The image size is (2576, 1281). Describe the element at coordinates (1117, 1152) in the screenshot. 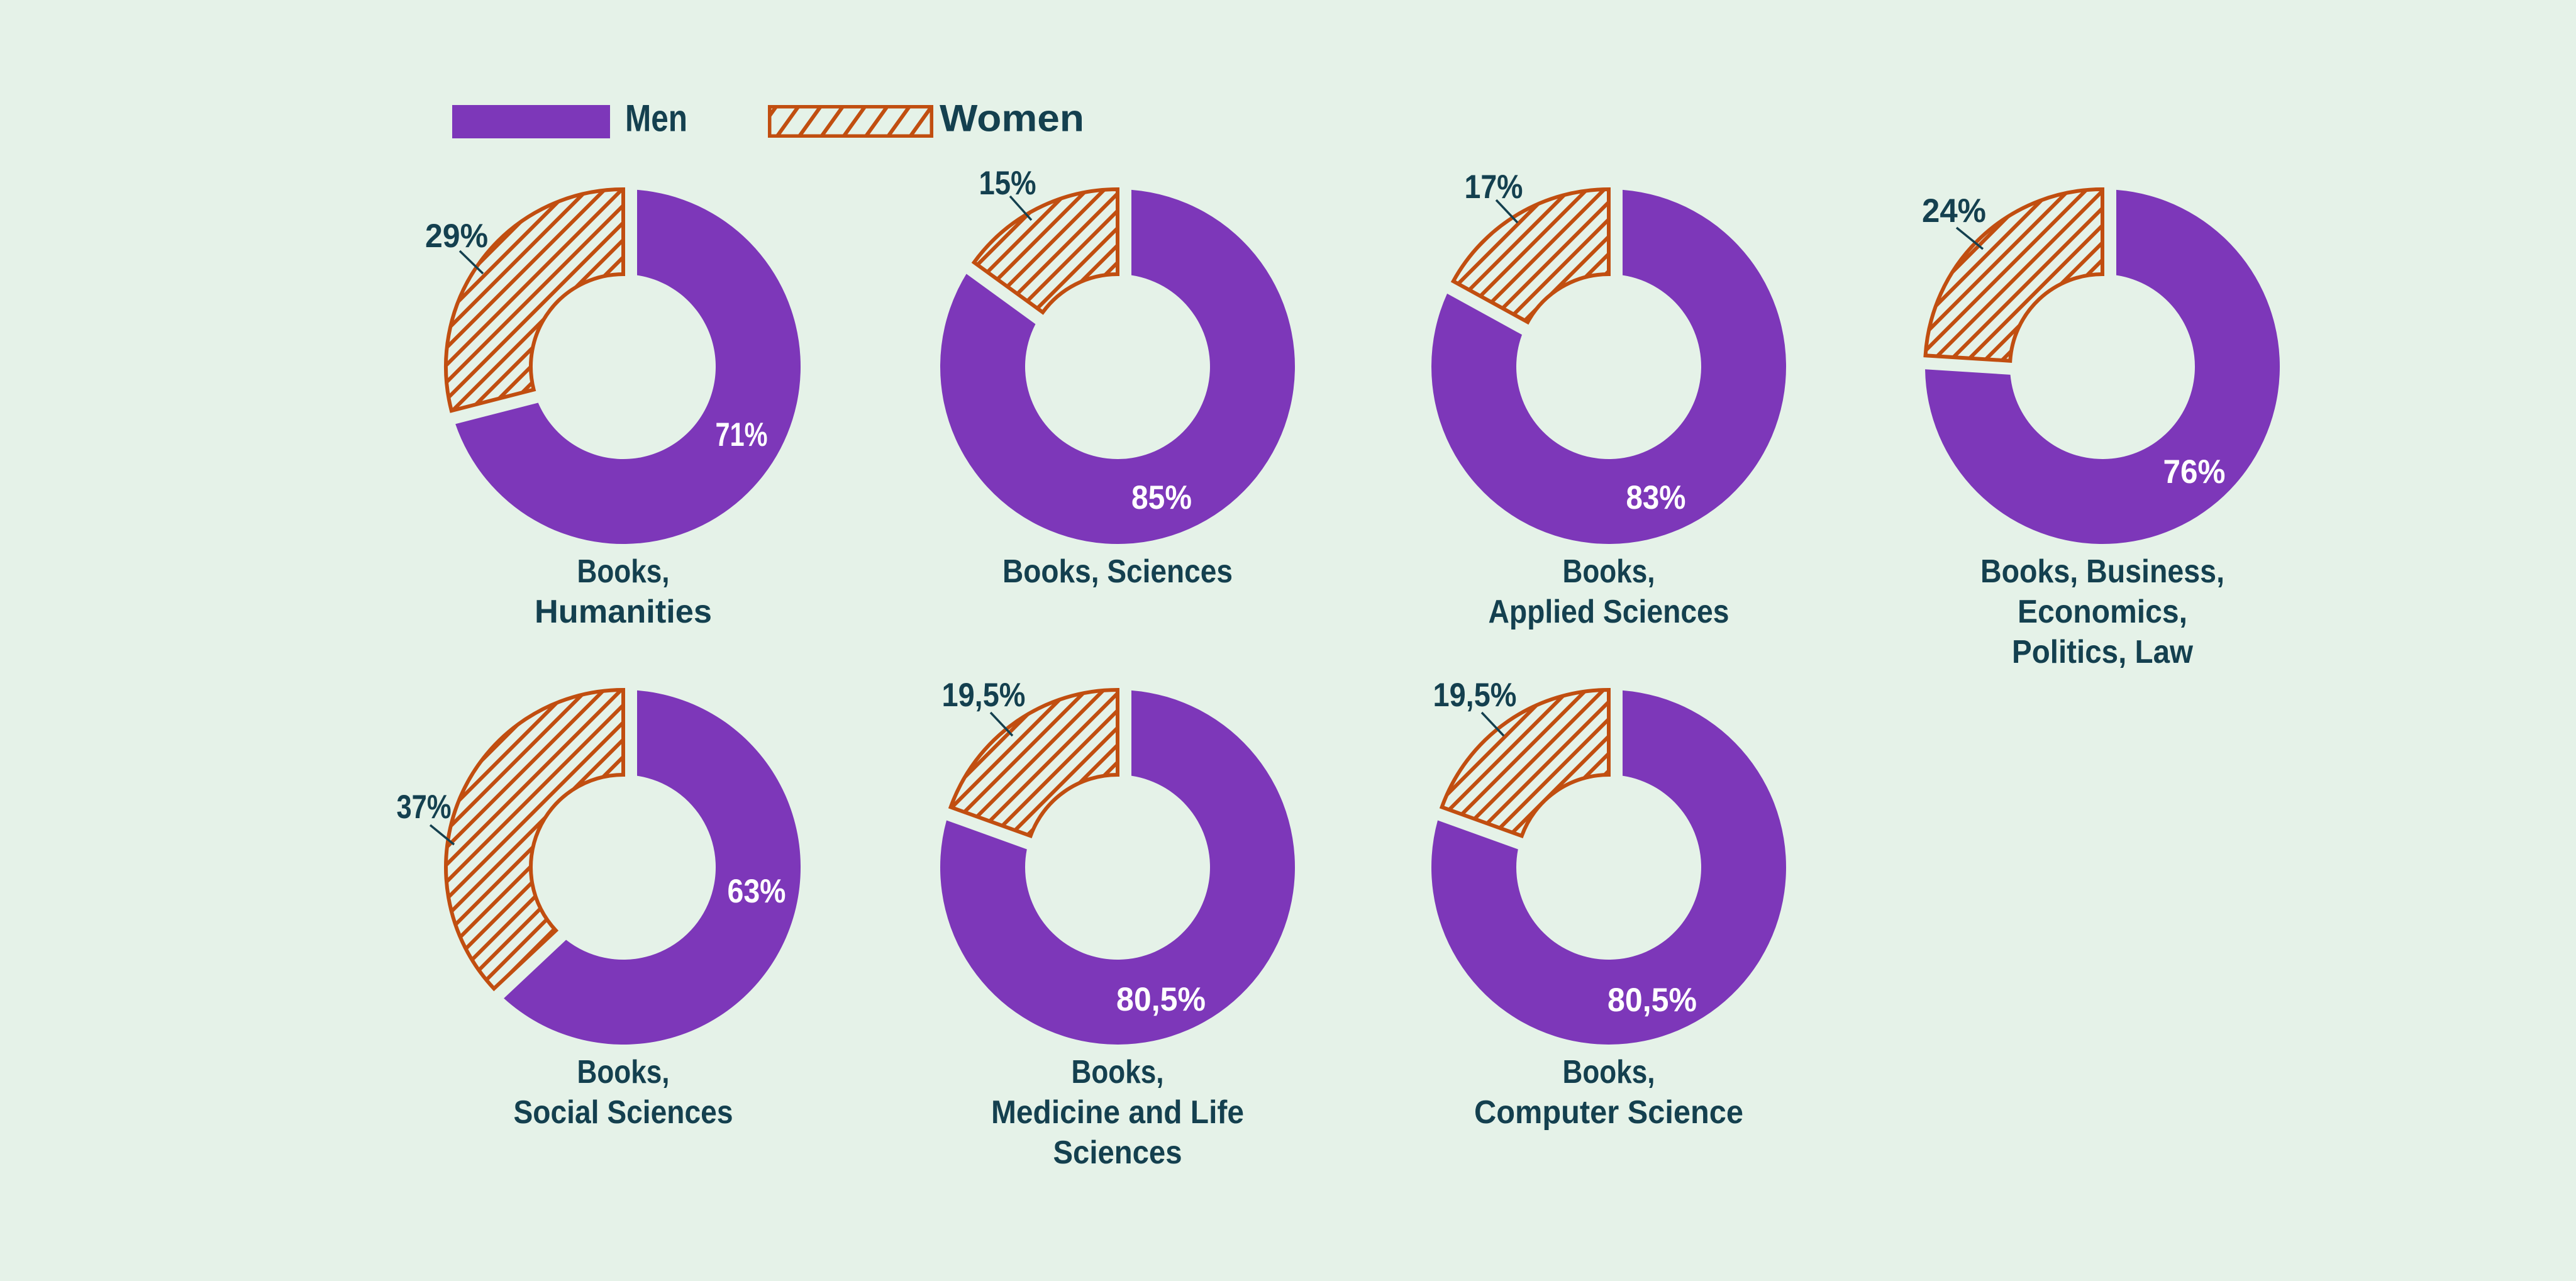

I see `svg-text: Sciences` at that location.